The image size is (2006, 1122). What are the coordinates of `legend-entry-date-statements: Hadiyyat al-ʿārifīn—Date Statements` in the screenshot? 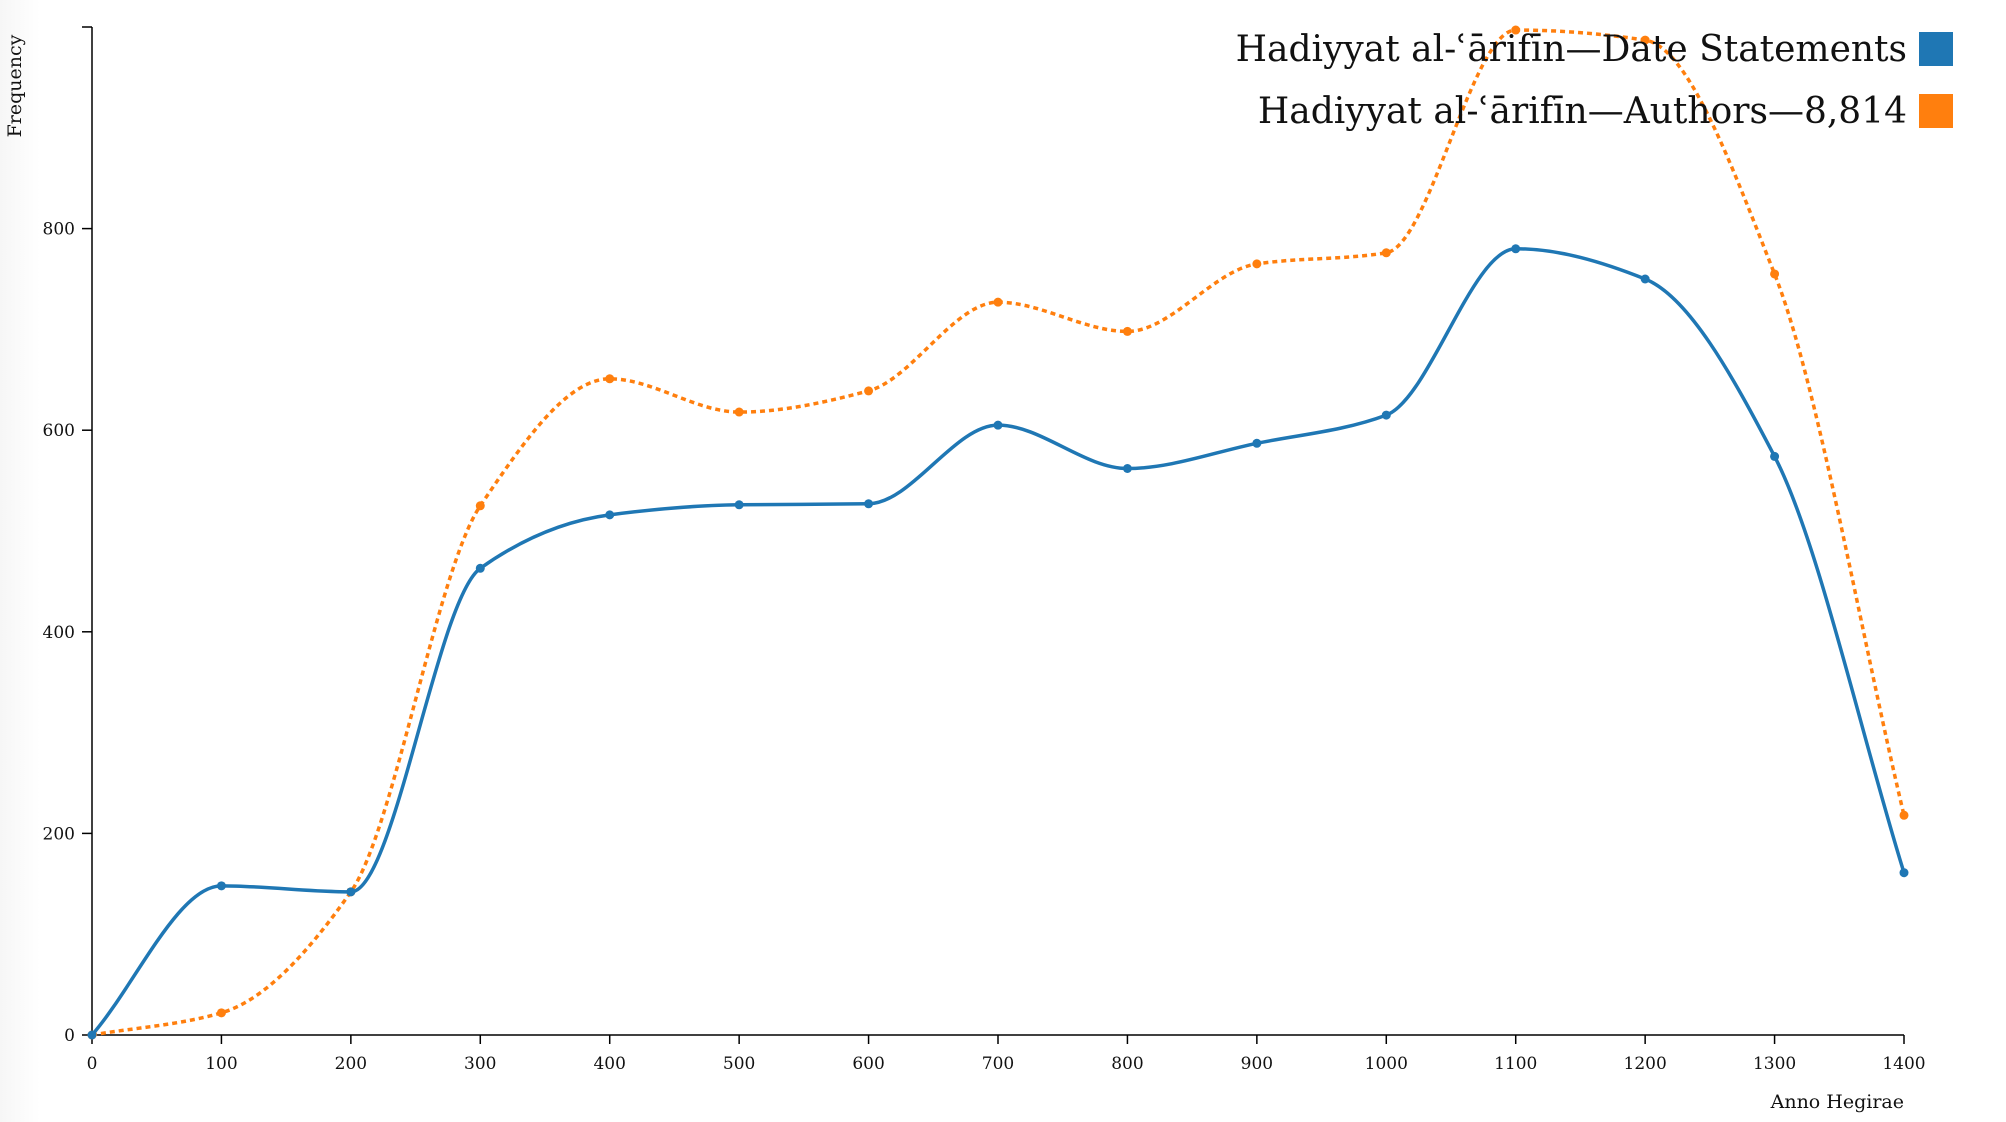 It's located at (1594, 49).